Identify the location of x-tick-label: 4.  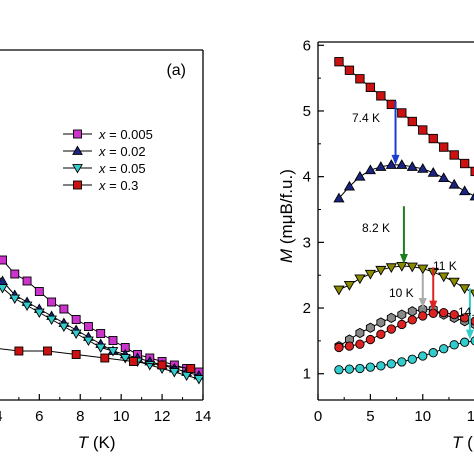
(1, 416).